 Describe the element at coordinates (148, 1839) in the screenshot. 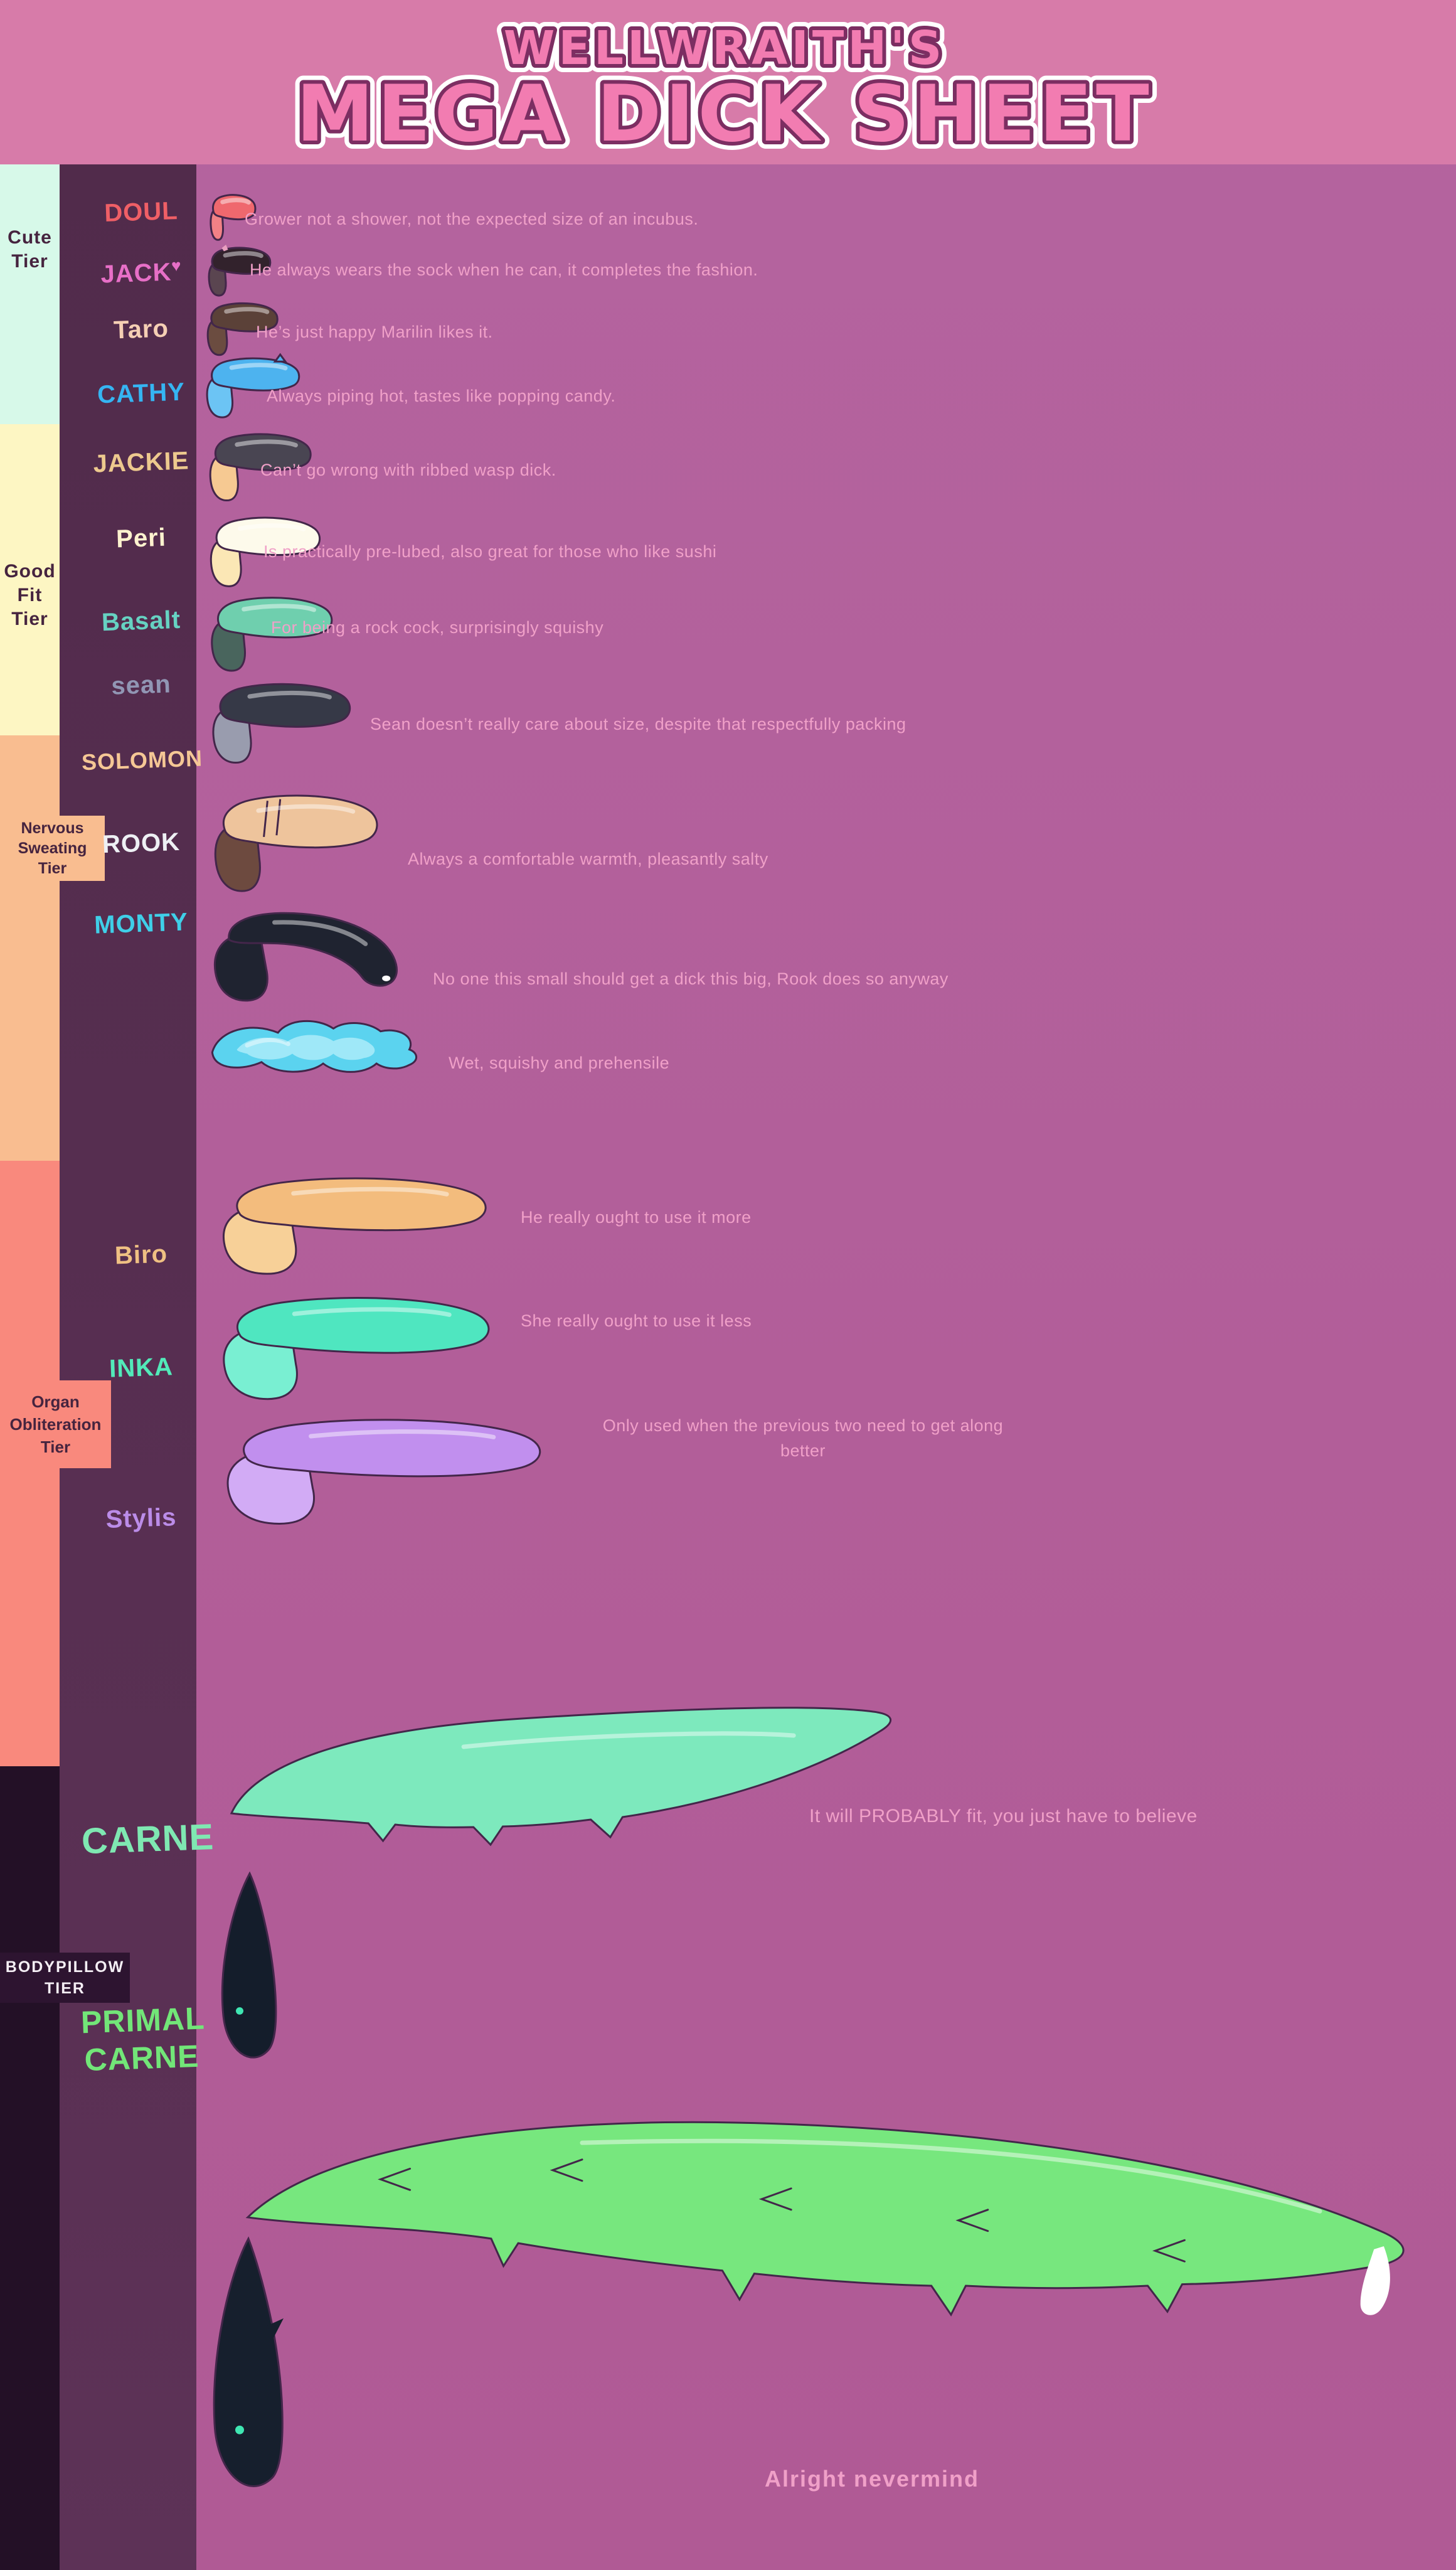

I see `row-name-carne: CARNE` at that location.